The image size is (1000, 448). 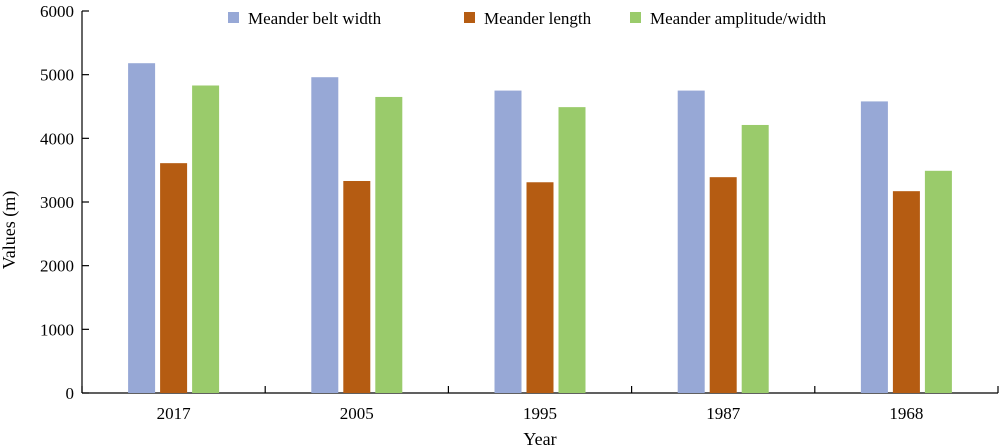 What do you see at coordinates (174, 413) in the screenshot?
I see `x-tick-label: 2017` at bounding box center [174, 413].